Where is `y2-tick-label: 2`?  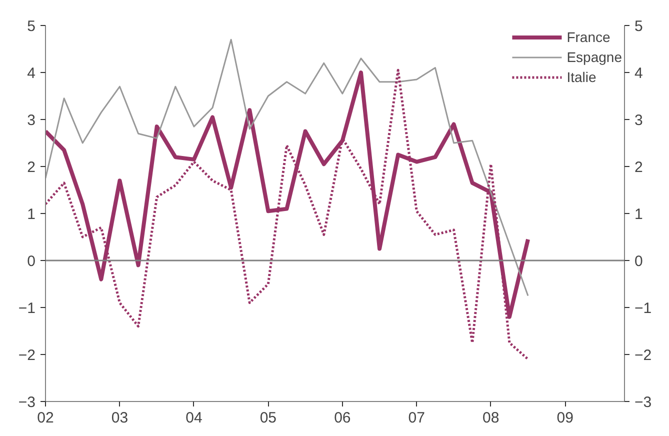 y2-tick-label: 2 is located at coordinates (638, 167).